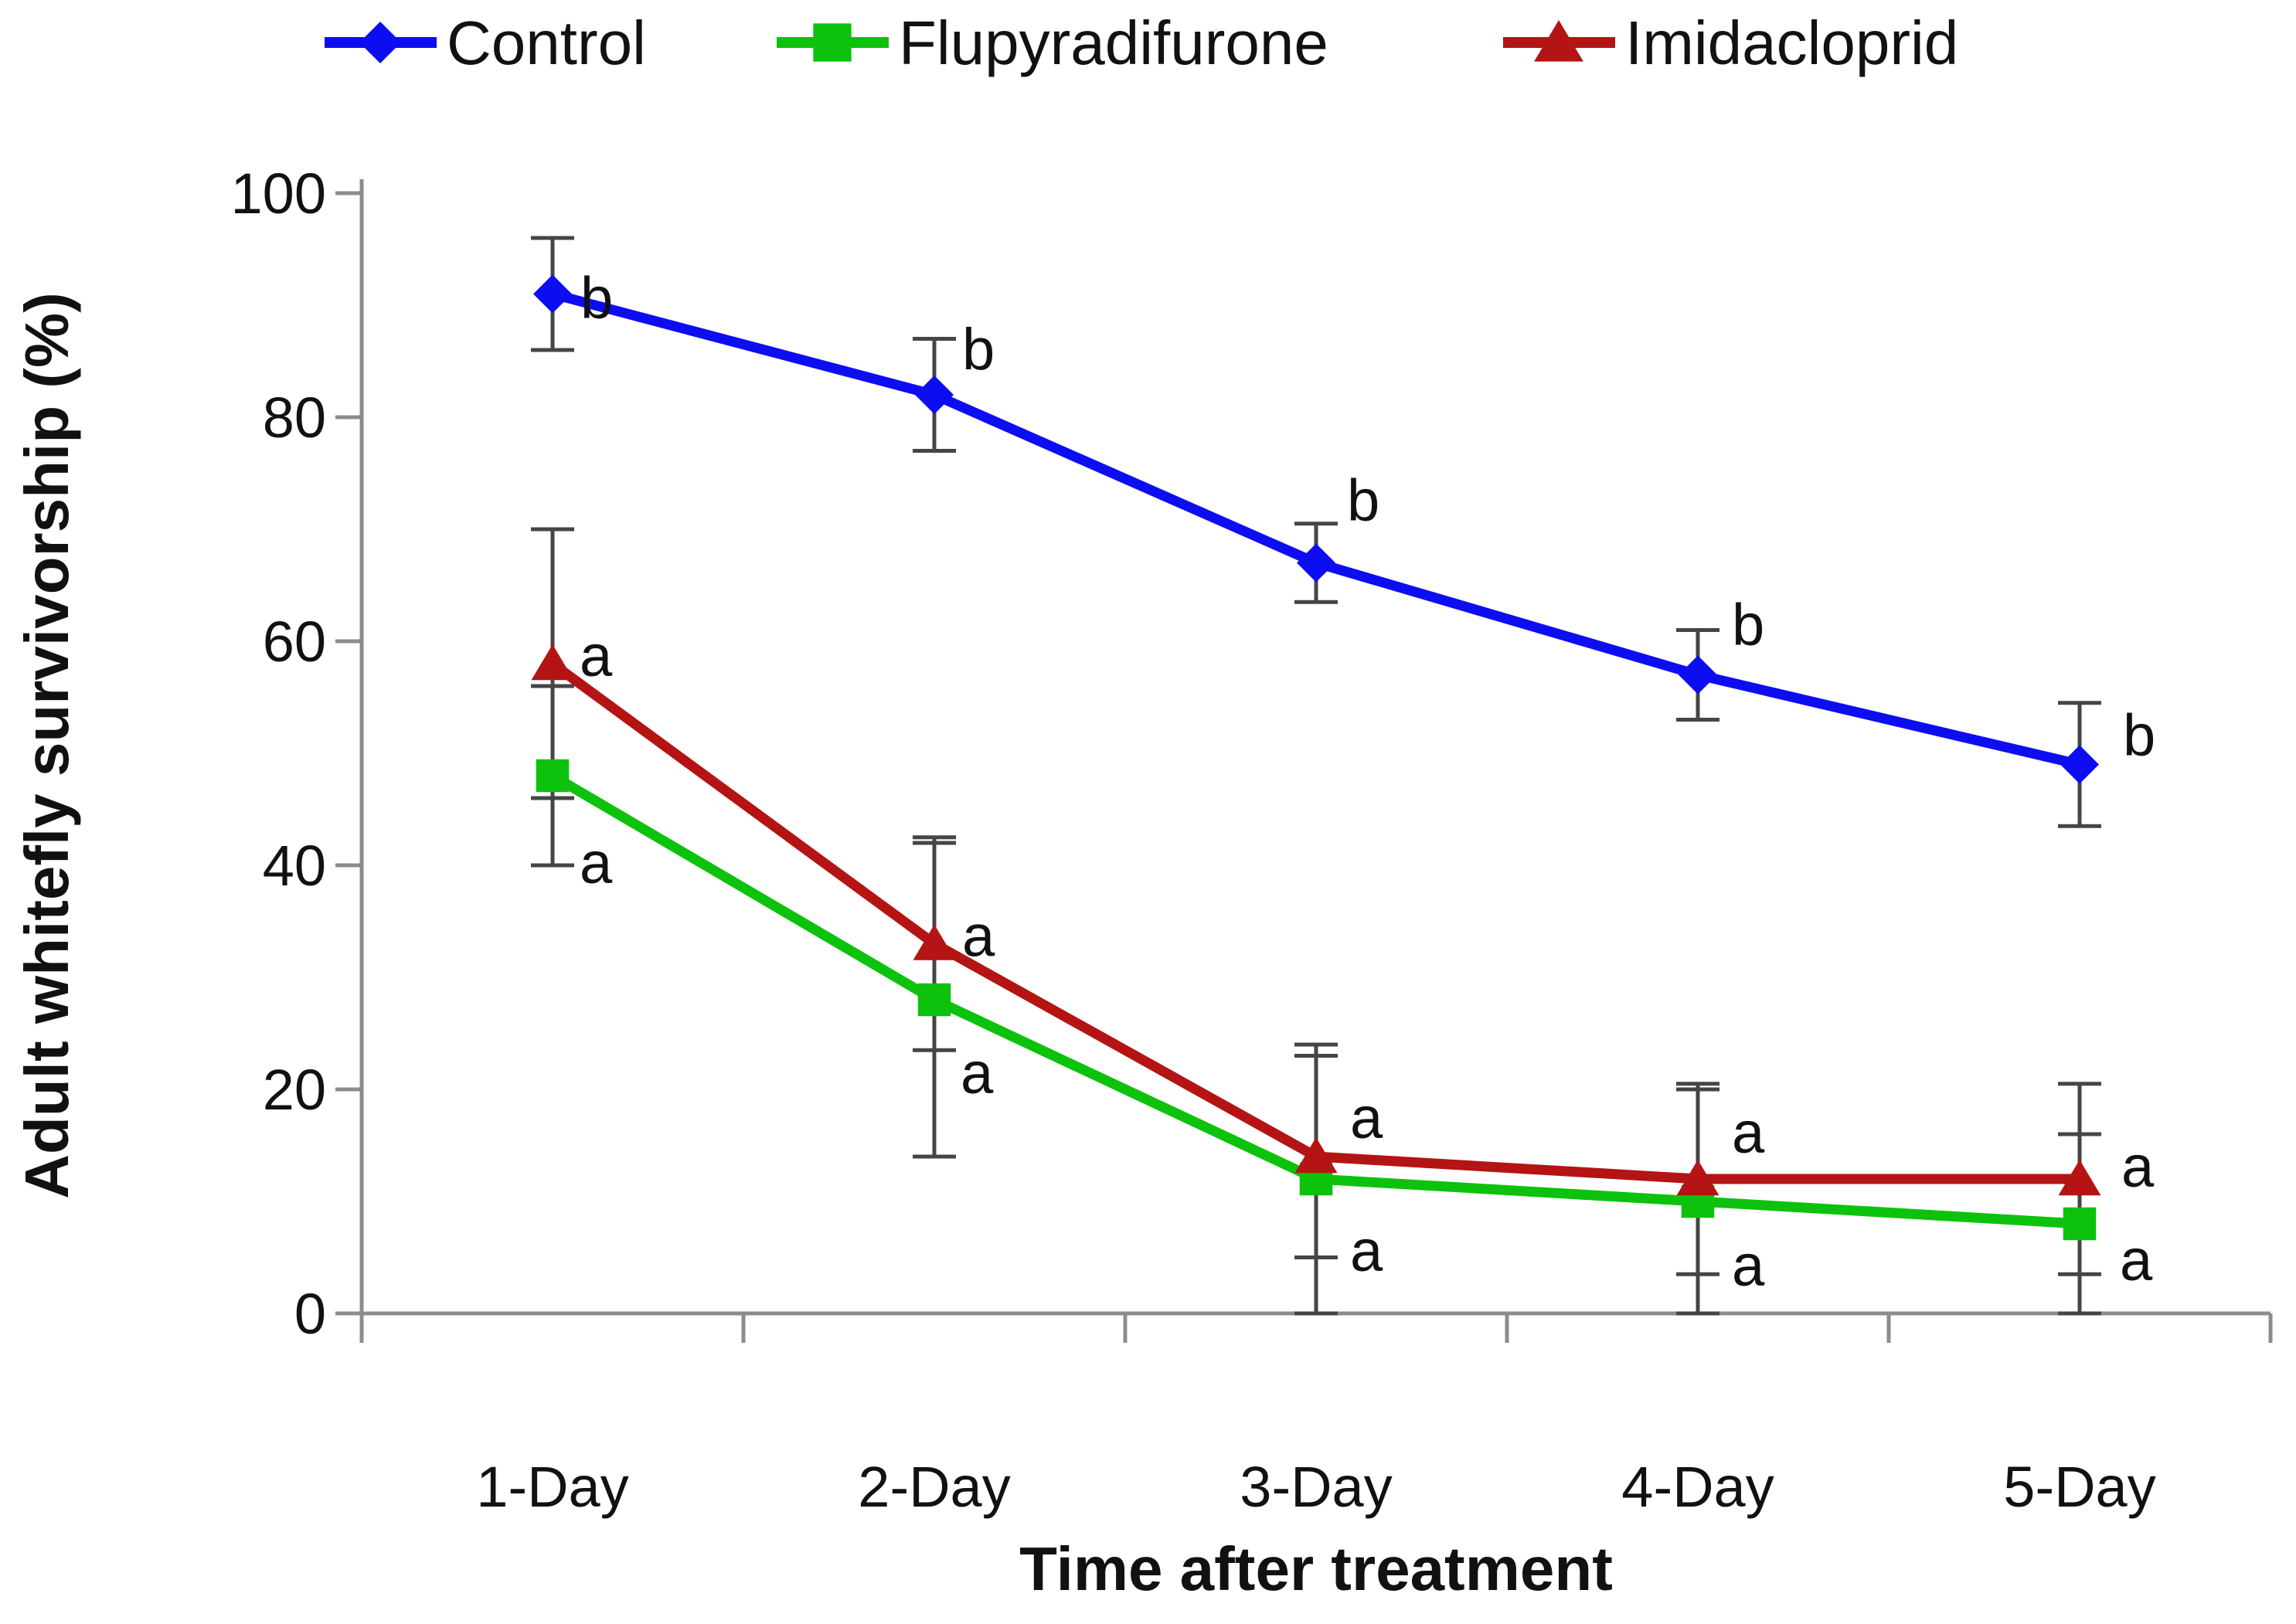  I want to click on y-tick-label: 100, so click(279, 193).